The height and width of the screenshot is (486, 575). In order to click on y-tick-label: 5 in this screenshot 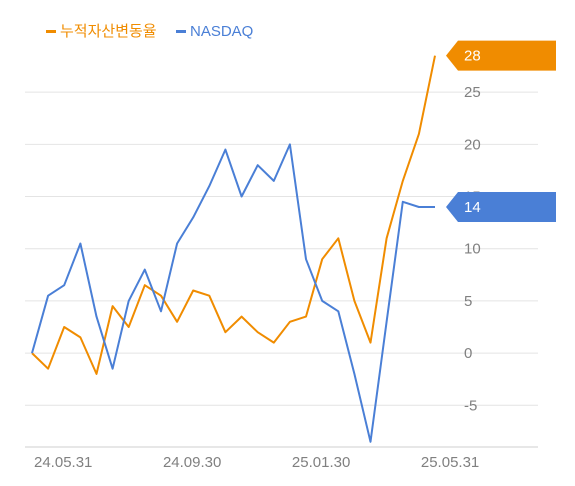, I will do `click(468, 301)`.